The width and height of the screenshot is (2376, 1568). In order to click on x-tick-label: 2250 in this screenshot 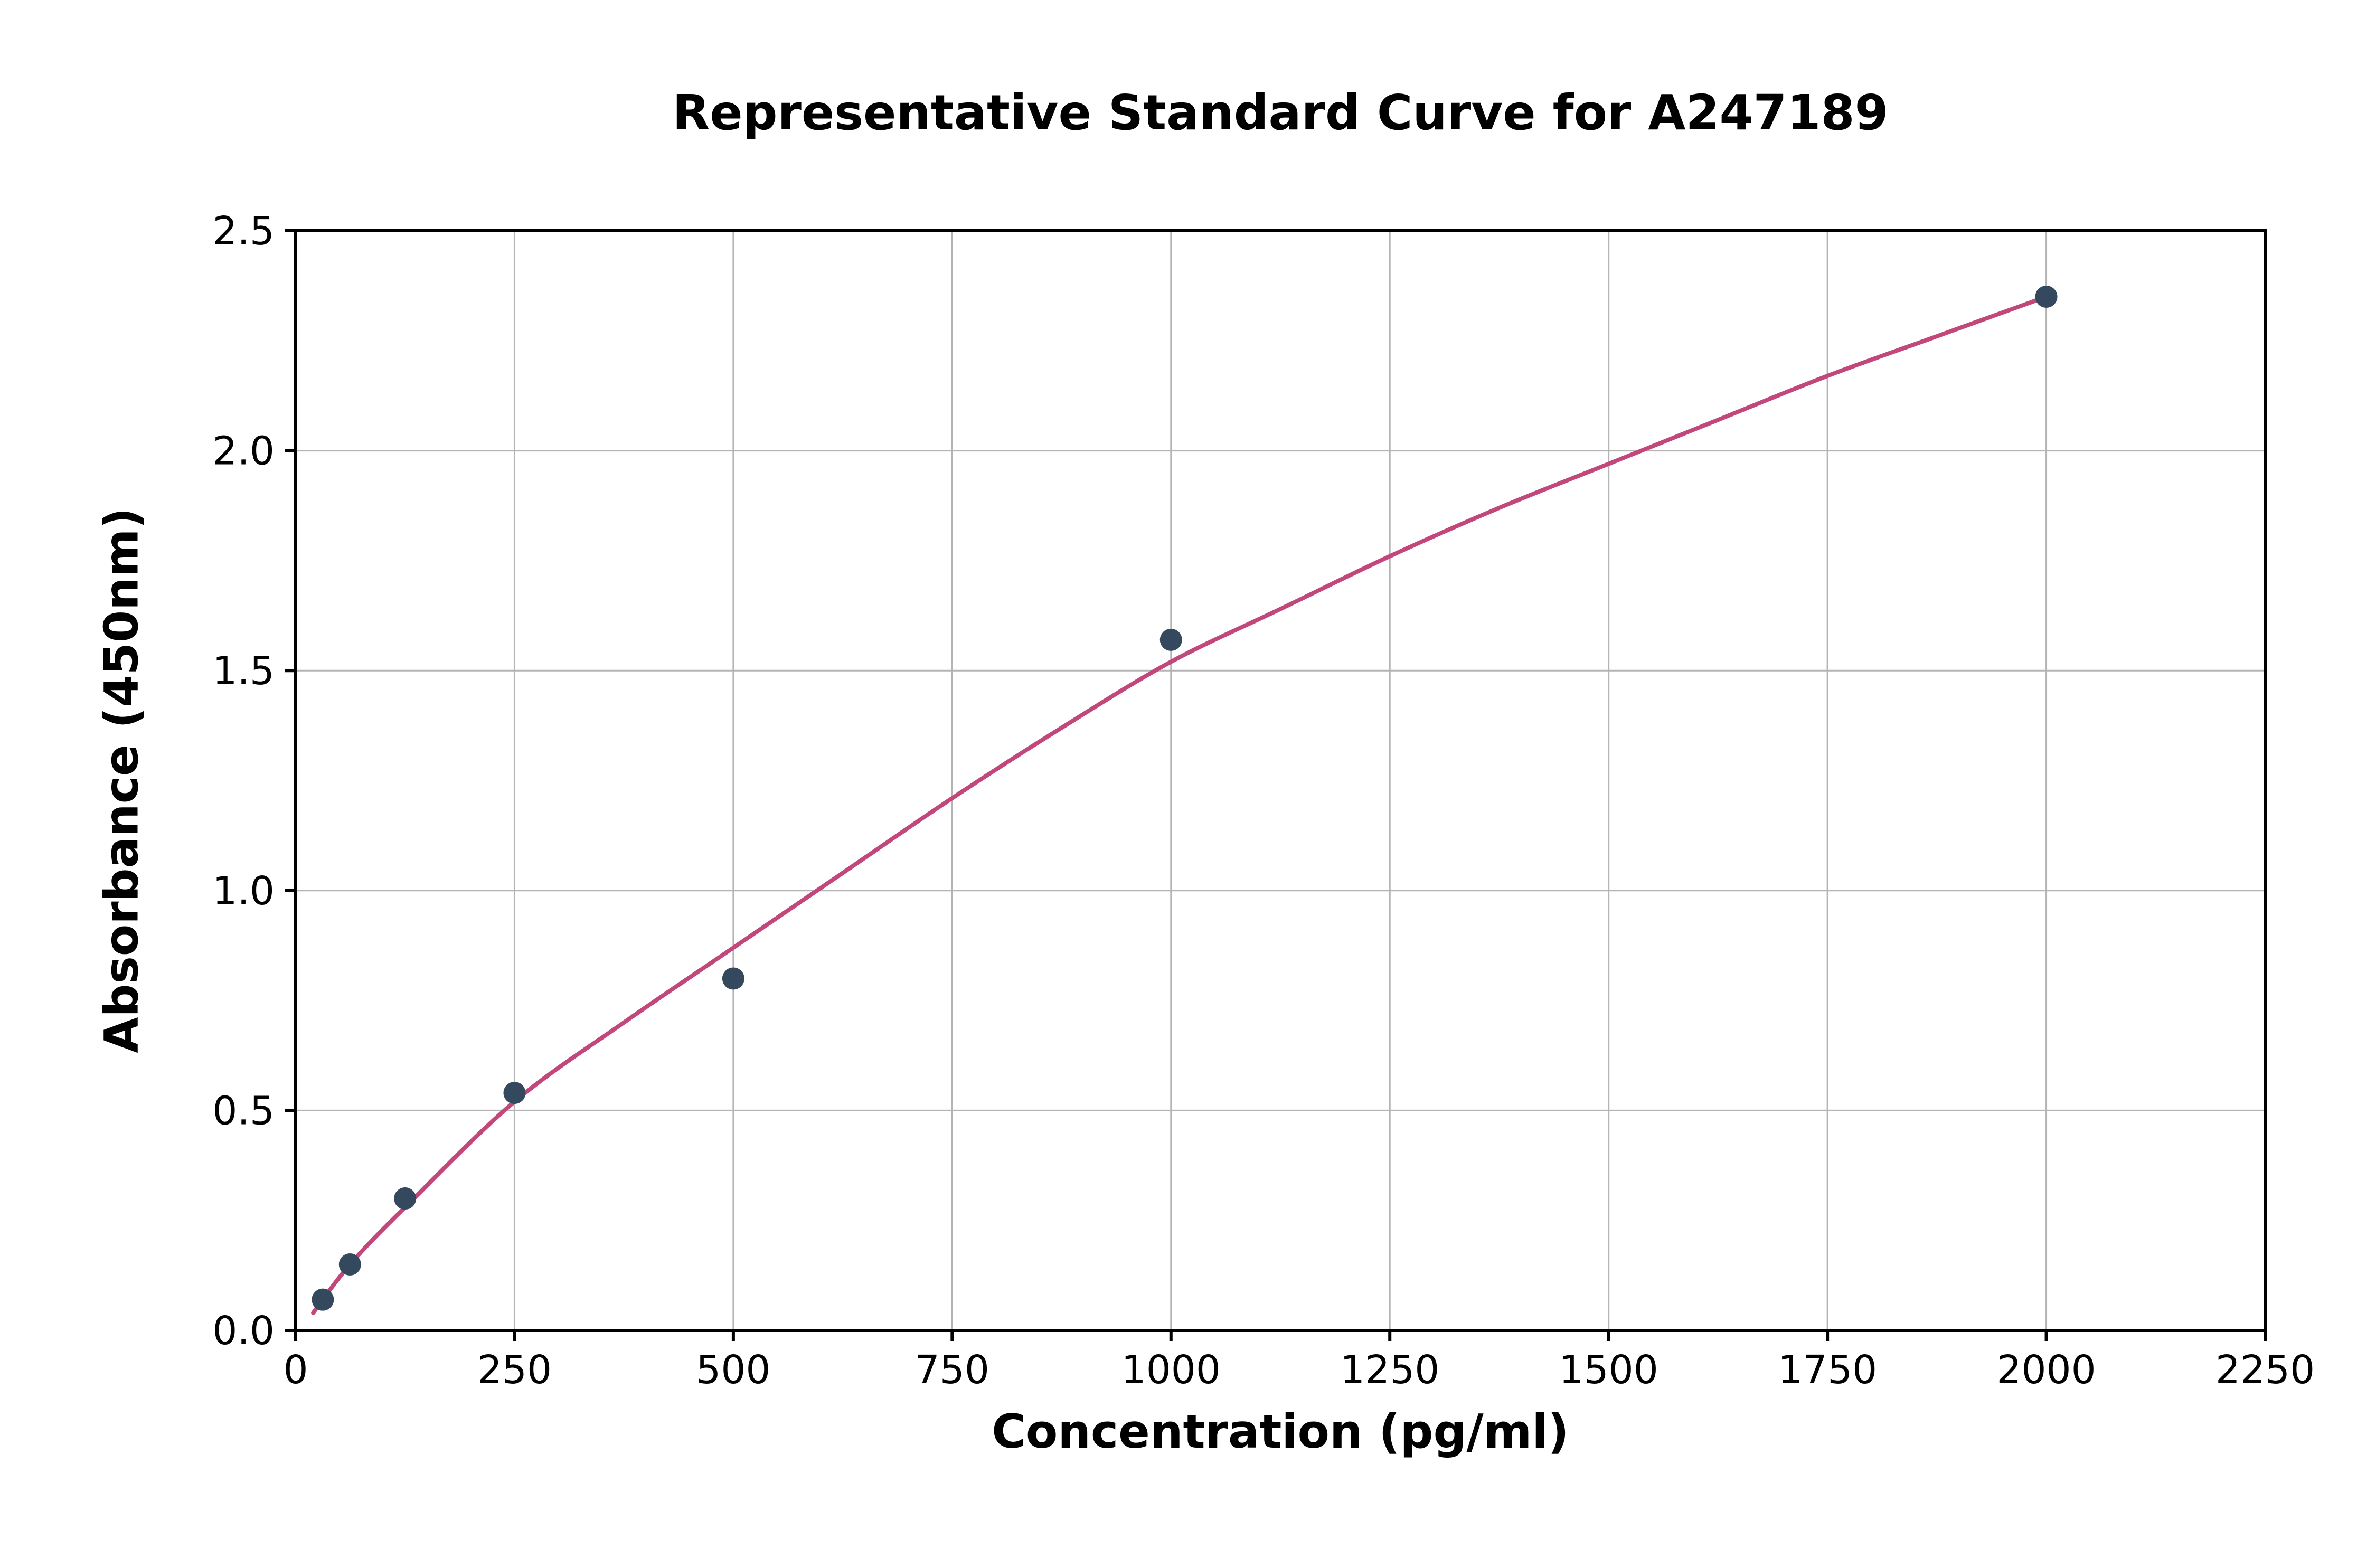, I will do `click(2265, 1370)`.